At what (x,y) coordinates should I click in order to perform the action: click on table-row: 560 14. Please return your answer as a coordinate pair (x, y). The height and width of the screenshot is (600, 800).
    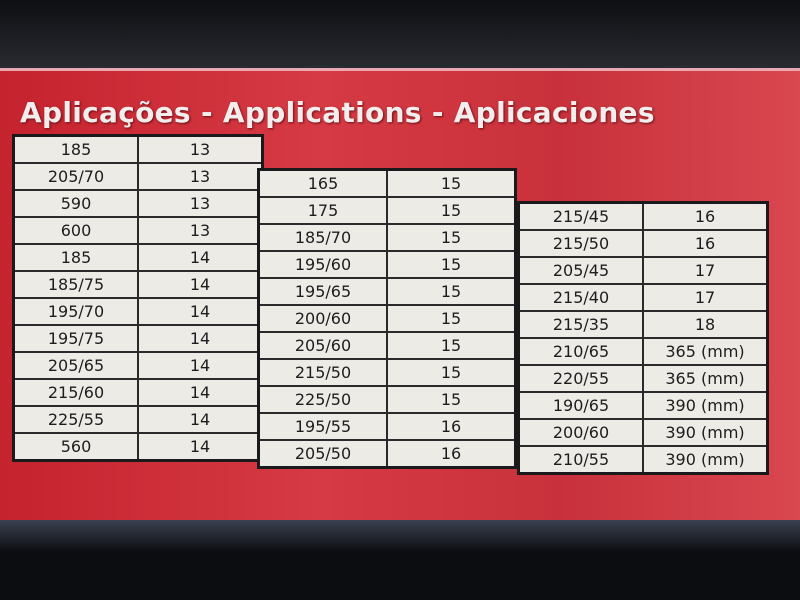
    Looking at the image, I should click on (138, 447).